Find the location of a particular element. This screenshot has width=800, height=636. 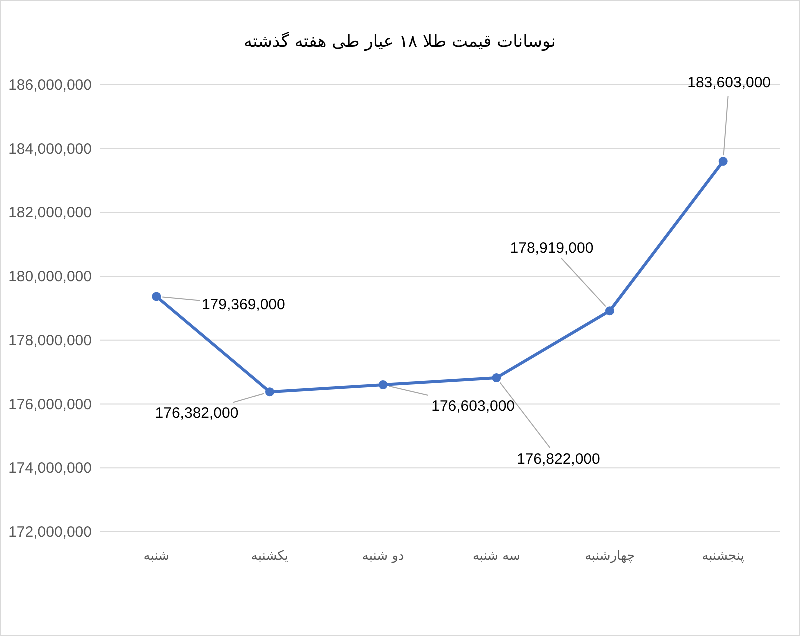

y-tick-label: 186,000,000 is located at coordinates (50, 85).